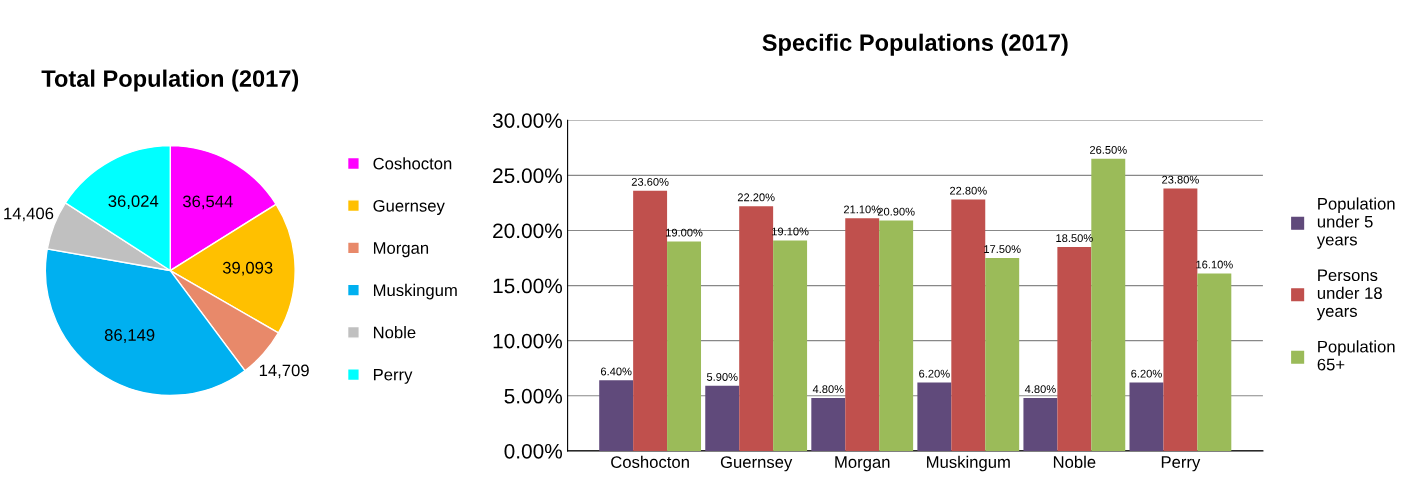 This screenshot has height=501, width=1419. What do you see at coordinates (1356, 355) in the screenshot?
I see `legend-label: Population 65+` at bounding box center [1356, 355].